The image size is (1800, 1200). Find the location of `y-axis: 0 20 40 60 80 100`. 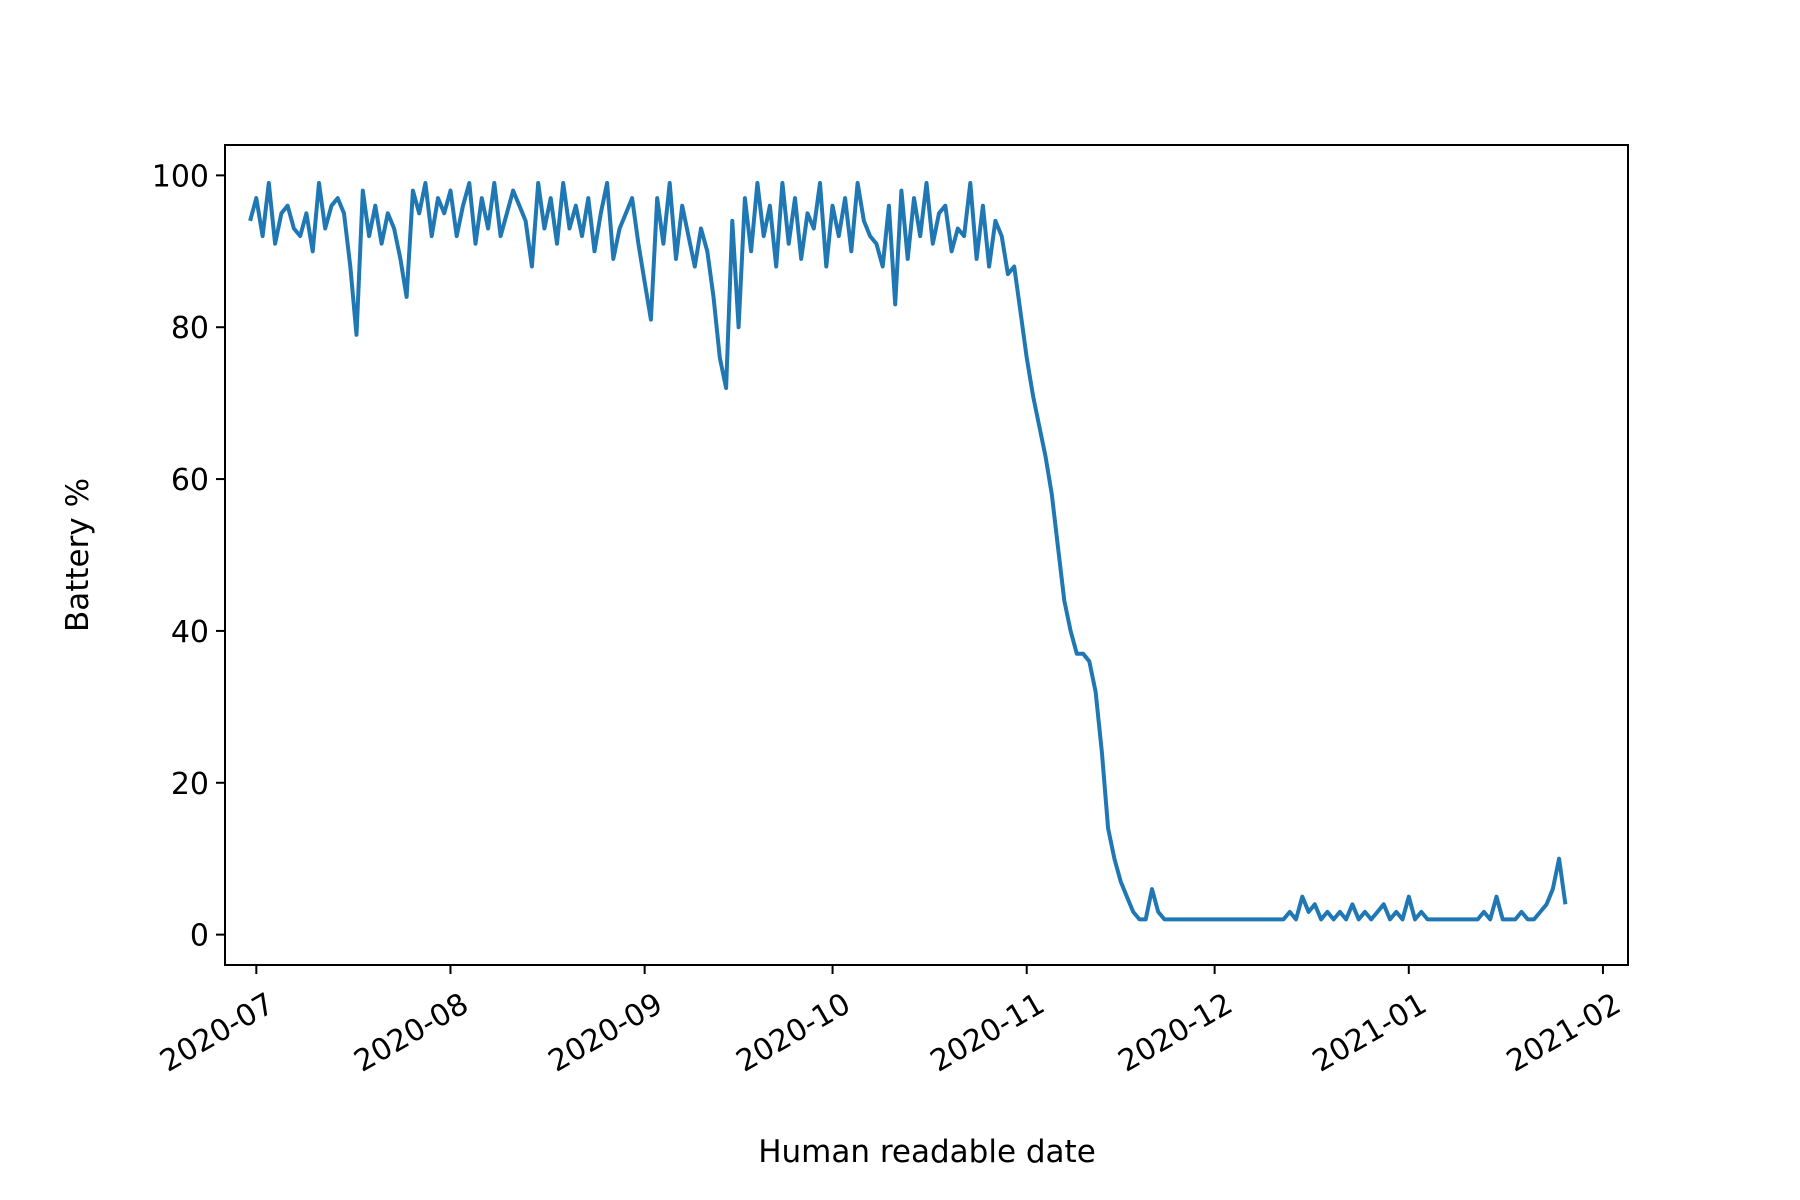

y-axis: 0 20 40 60 80 100 is located at coordinates (188, 556).